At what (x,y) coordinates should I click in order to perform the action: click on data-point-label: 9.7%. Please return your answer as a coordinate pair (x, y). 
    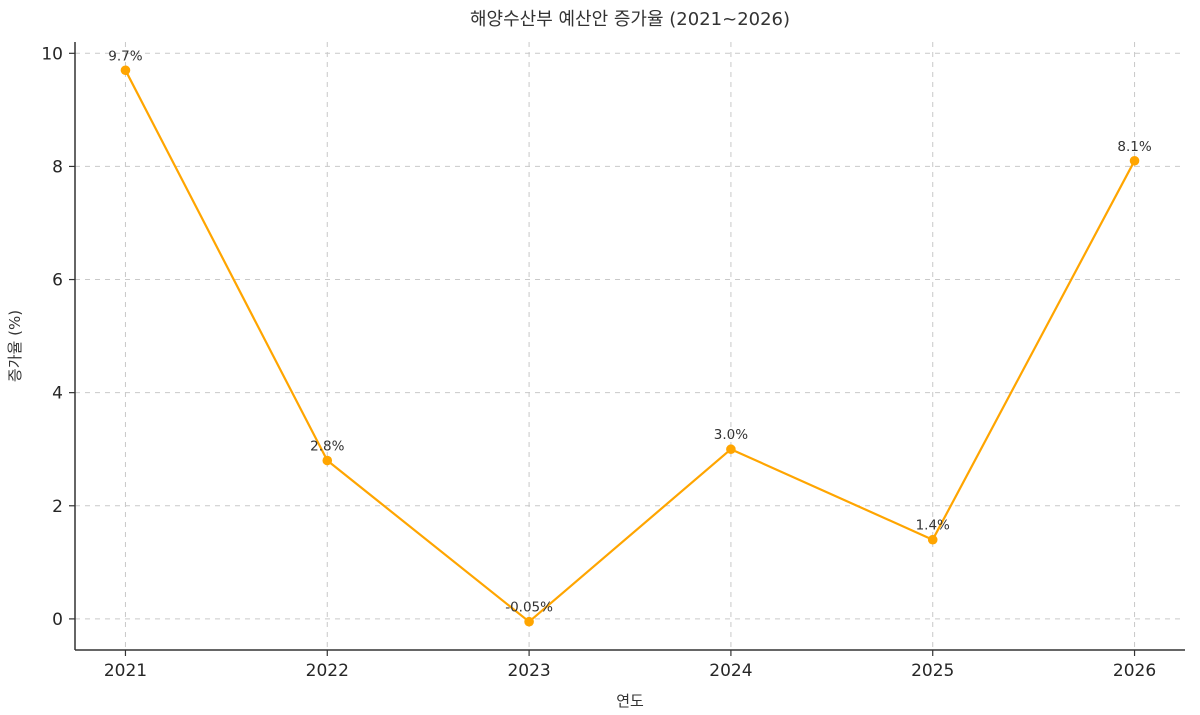
    Looking at the image, I should click on (125, 56).